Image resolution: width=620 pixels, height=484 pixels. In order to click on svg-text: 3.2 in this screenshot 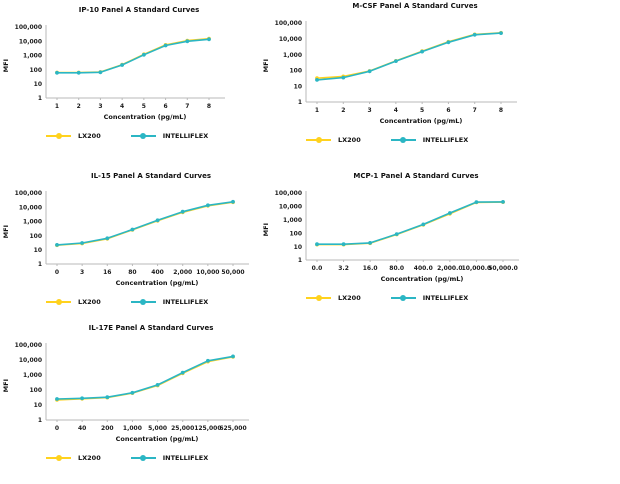, I will do `click(343, 268)`.